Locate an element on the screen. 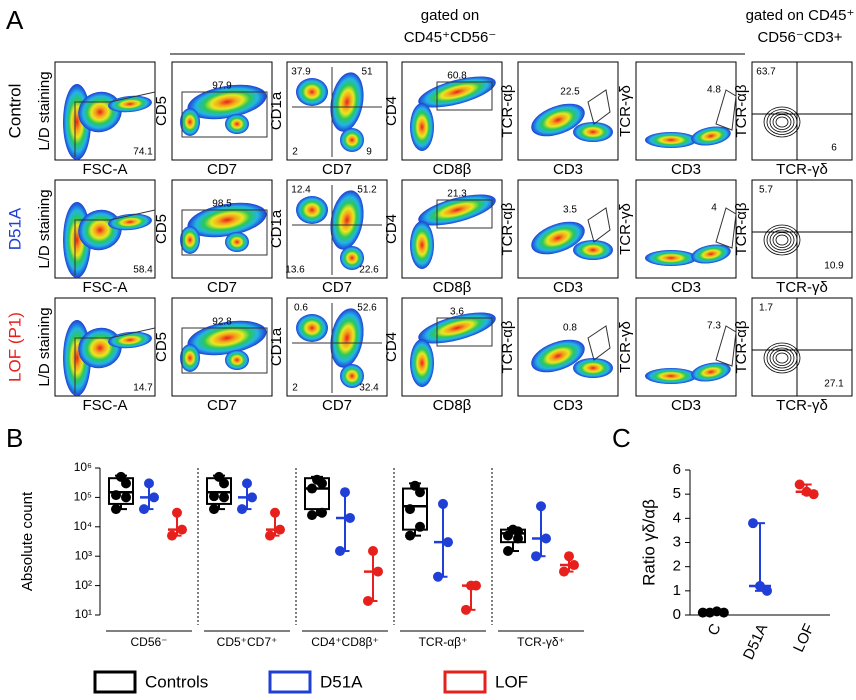 This screenshot has height=700, width=856. gate-value: 0.8 is located at coordinates (570, 328).